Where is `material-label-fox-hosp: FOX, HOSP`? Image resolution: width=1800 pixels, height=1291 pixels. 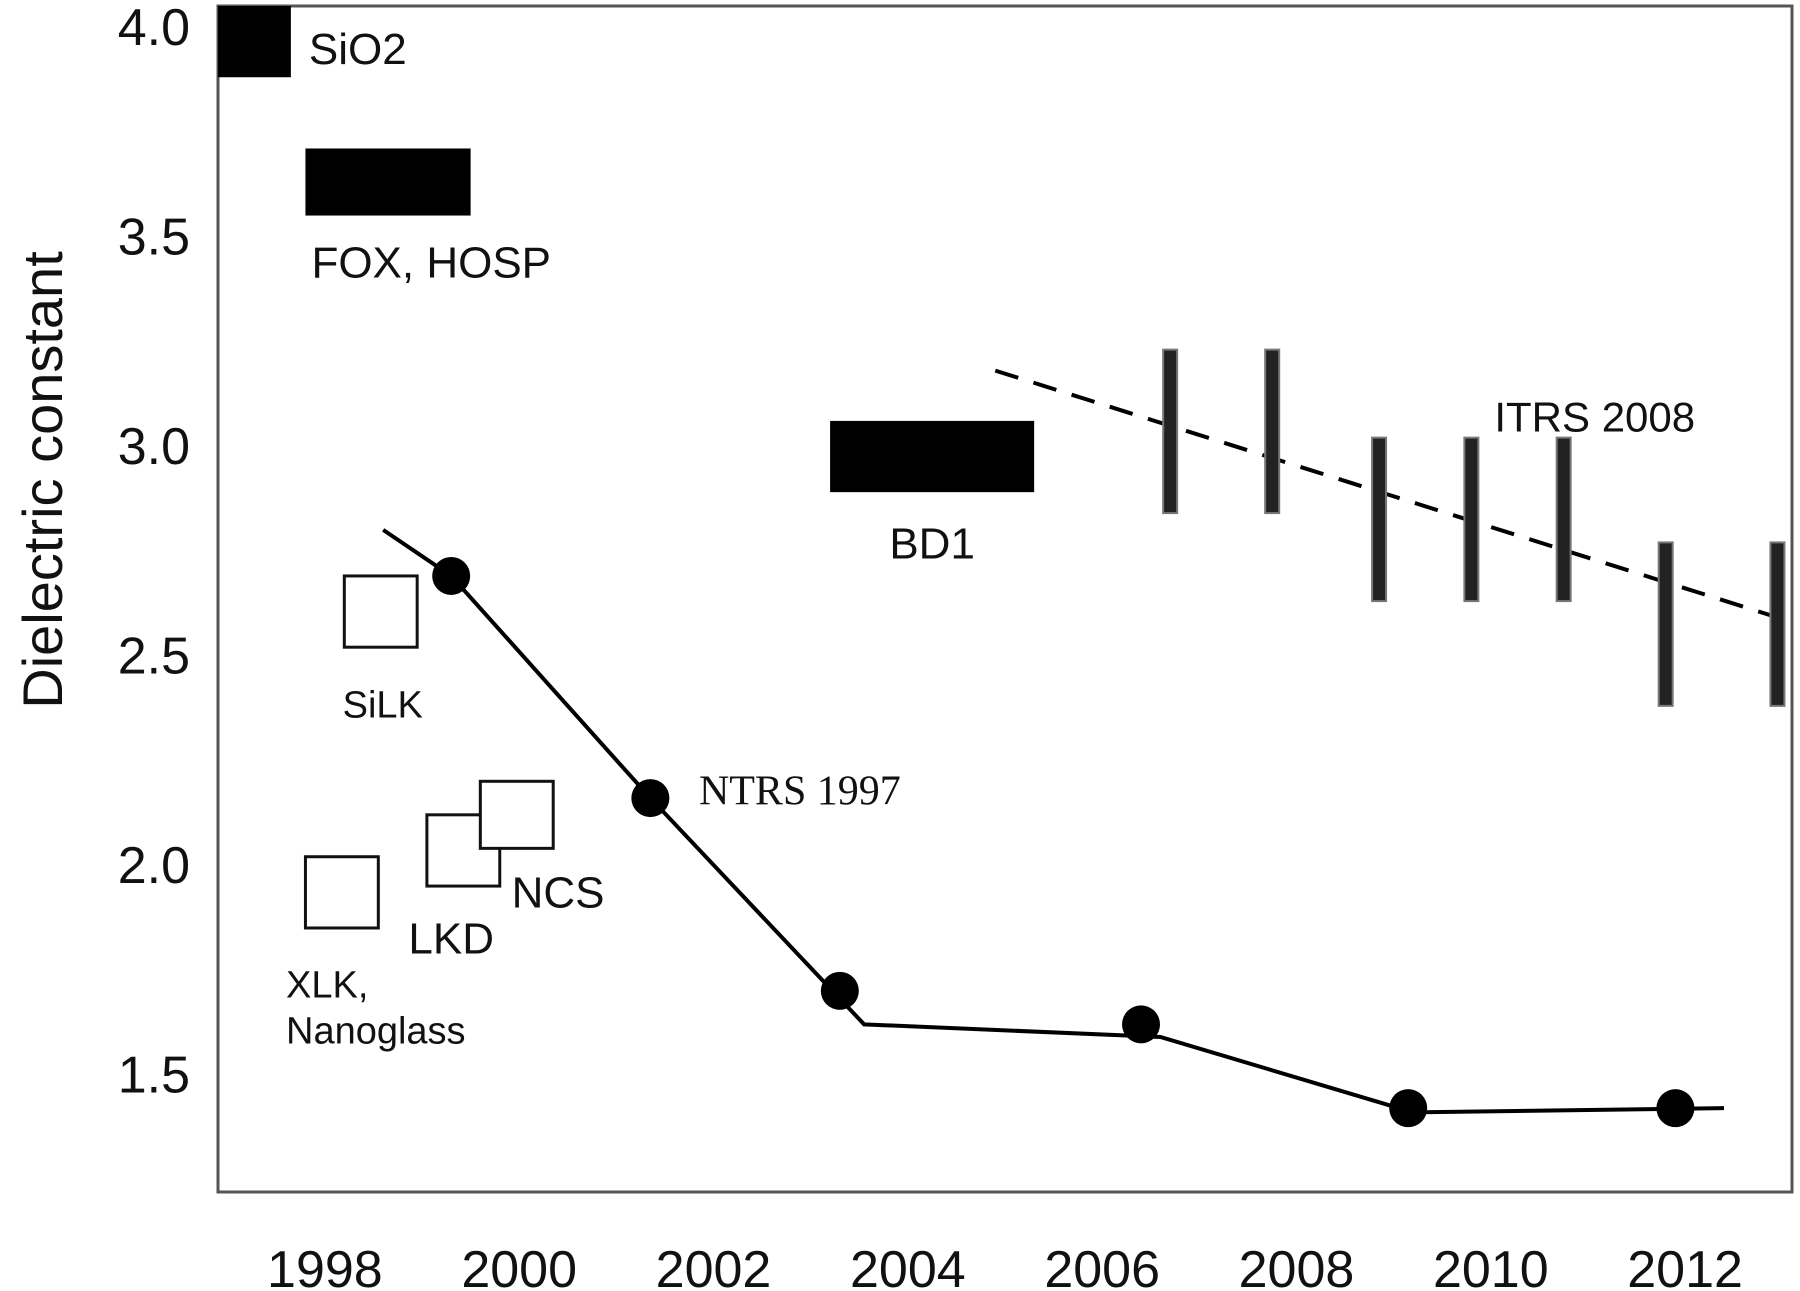
material-label-fox-hosp: FOX, HOSP is located at coordinates (431, 263).